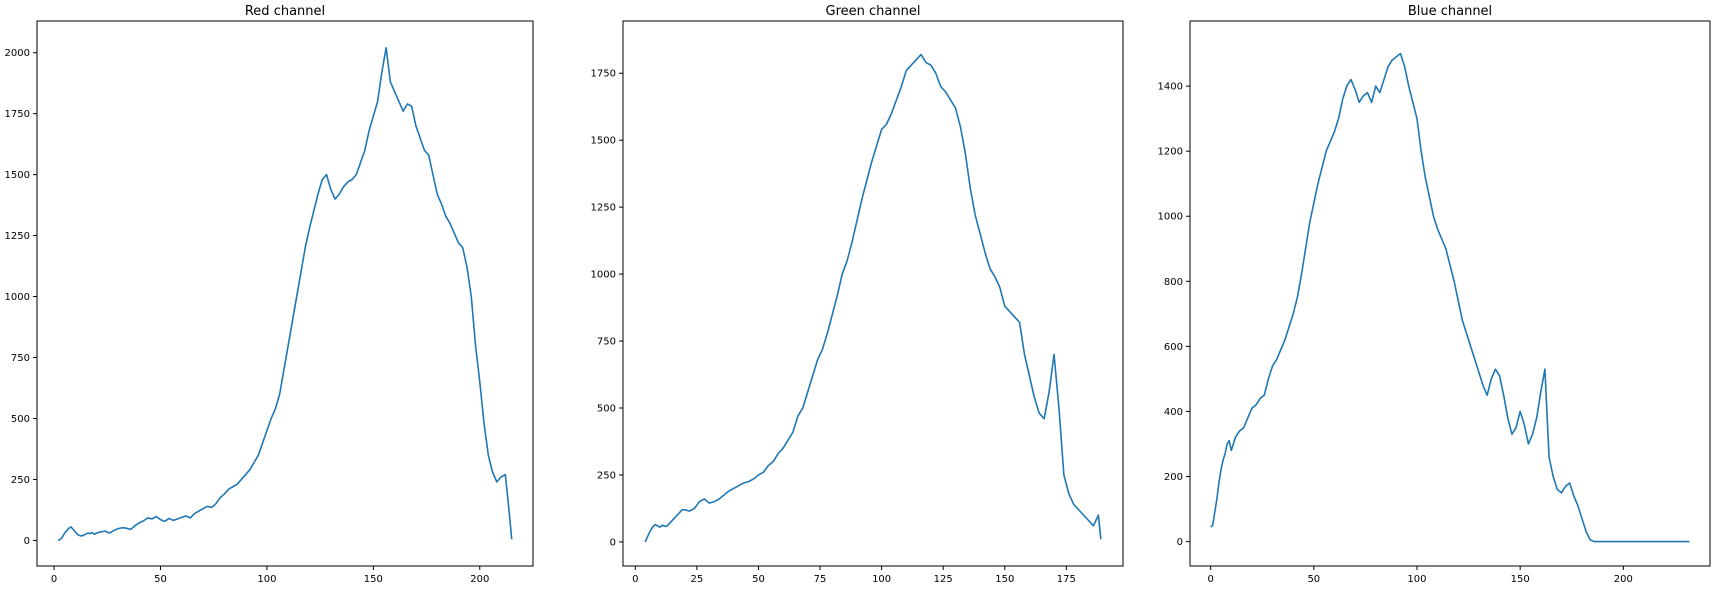 The height and width of the screenshot is (594, 1720). I want to click on y-tick-label: 800, so click(1173, 282).